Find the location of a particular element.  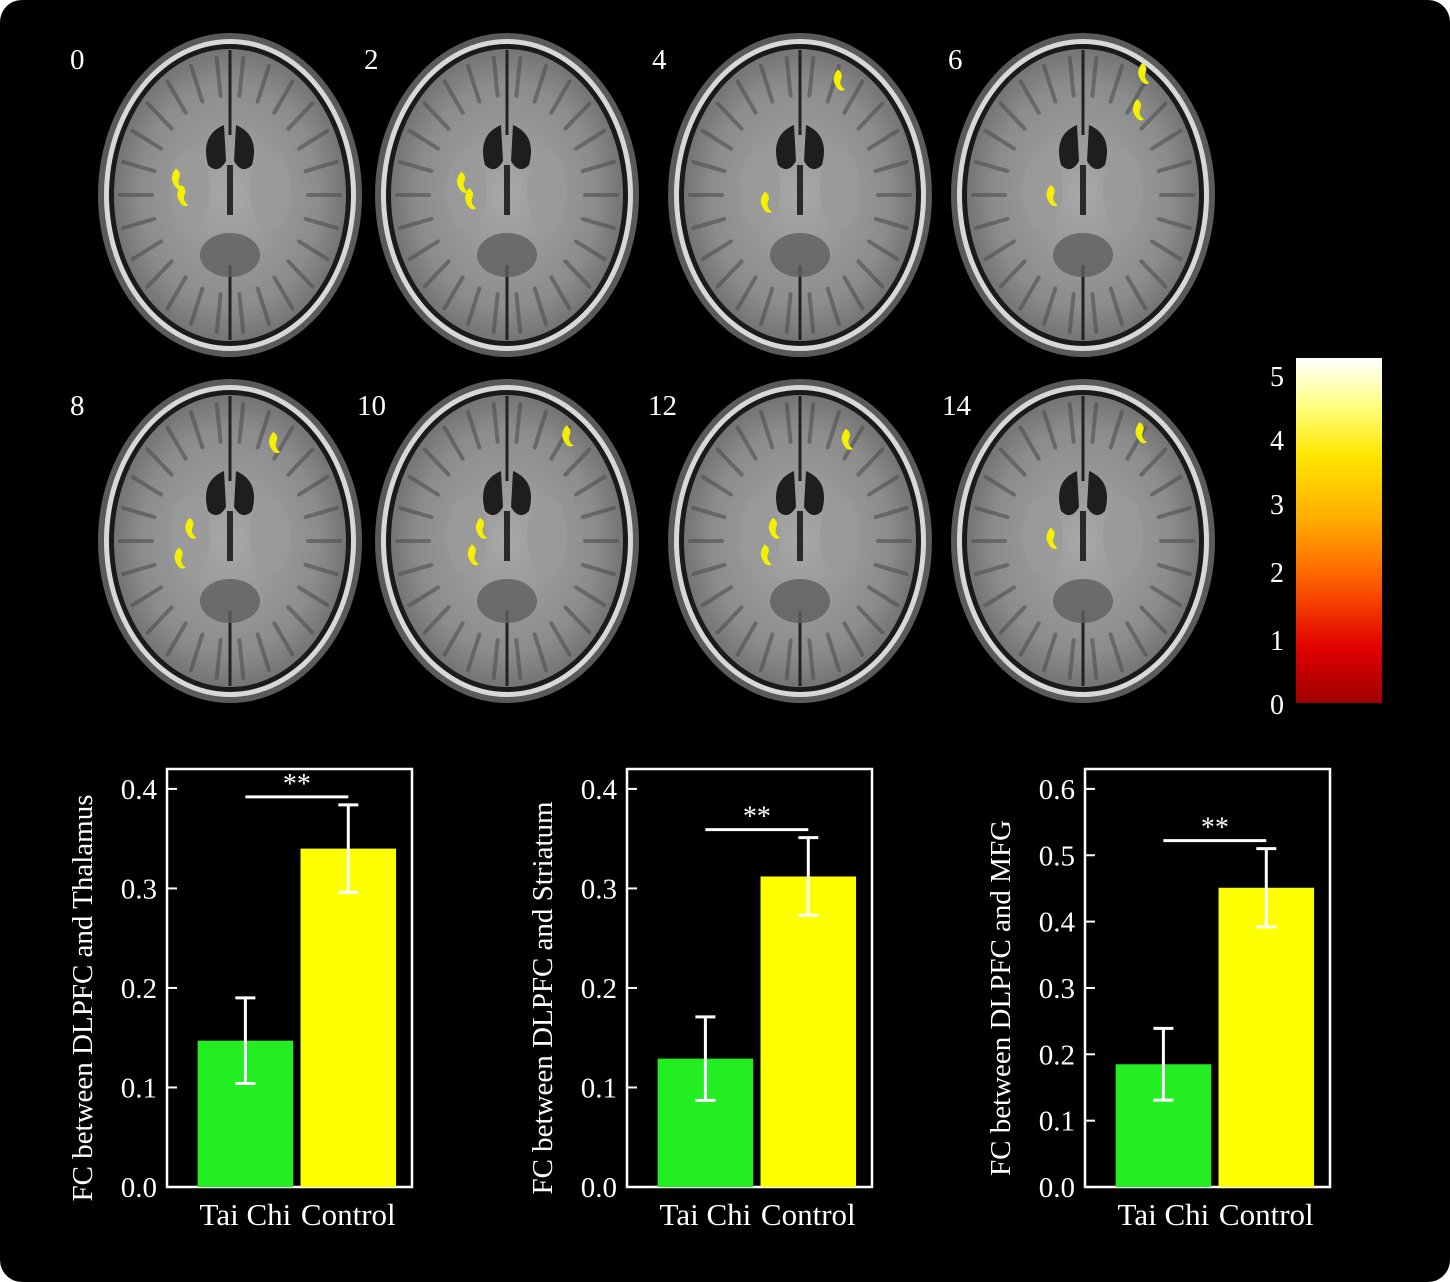

colorbar-gradient is located at coordinates (1339, 530).